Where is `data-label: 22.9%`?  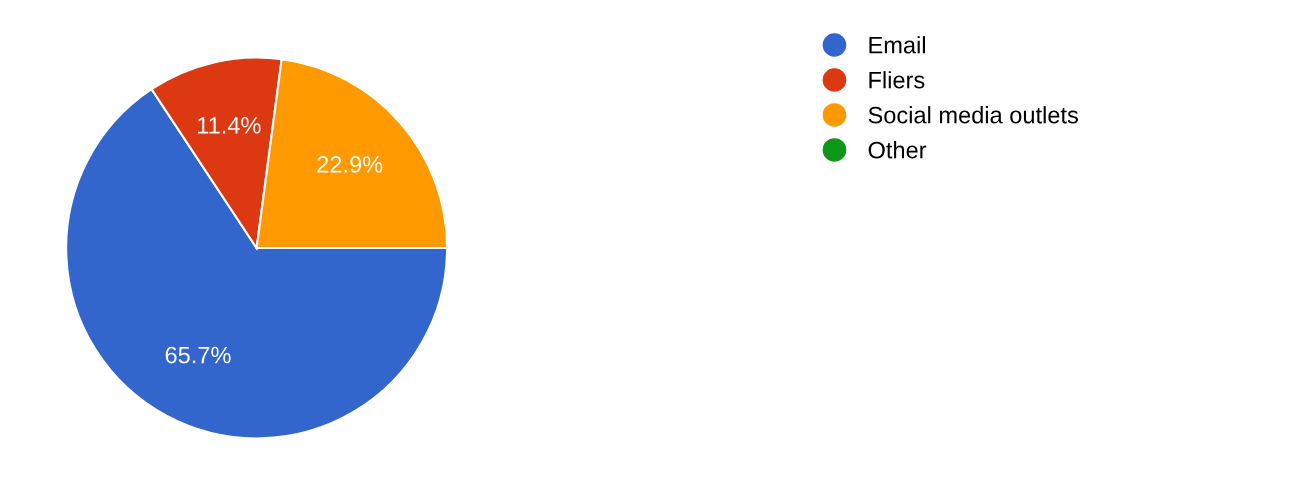
data-label: 22.9% is located at coordinates (350, 164).